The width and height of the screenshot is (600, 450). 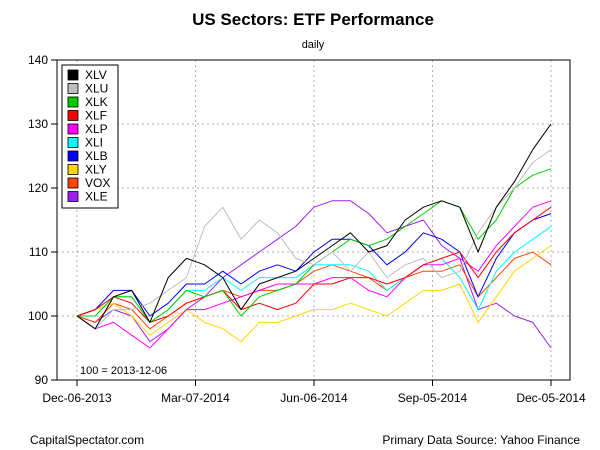 What do you see at coordinates (38, 252) in the screenshot?
I see `y-tick-label: 110` at bounding box center [38, 252].